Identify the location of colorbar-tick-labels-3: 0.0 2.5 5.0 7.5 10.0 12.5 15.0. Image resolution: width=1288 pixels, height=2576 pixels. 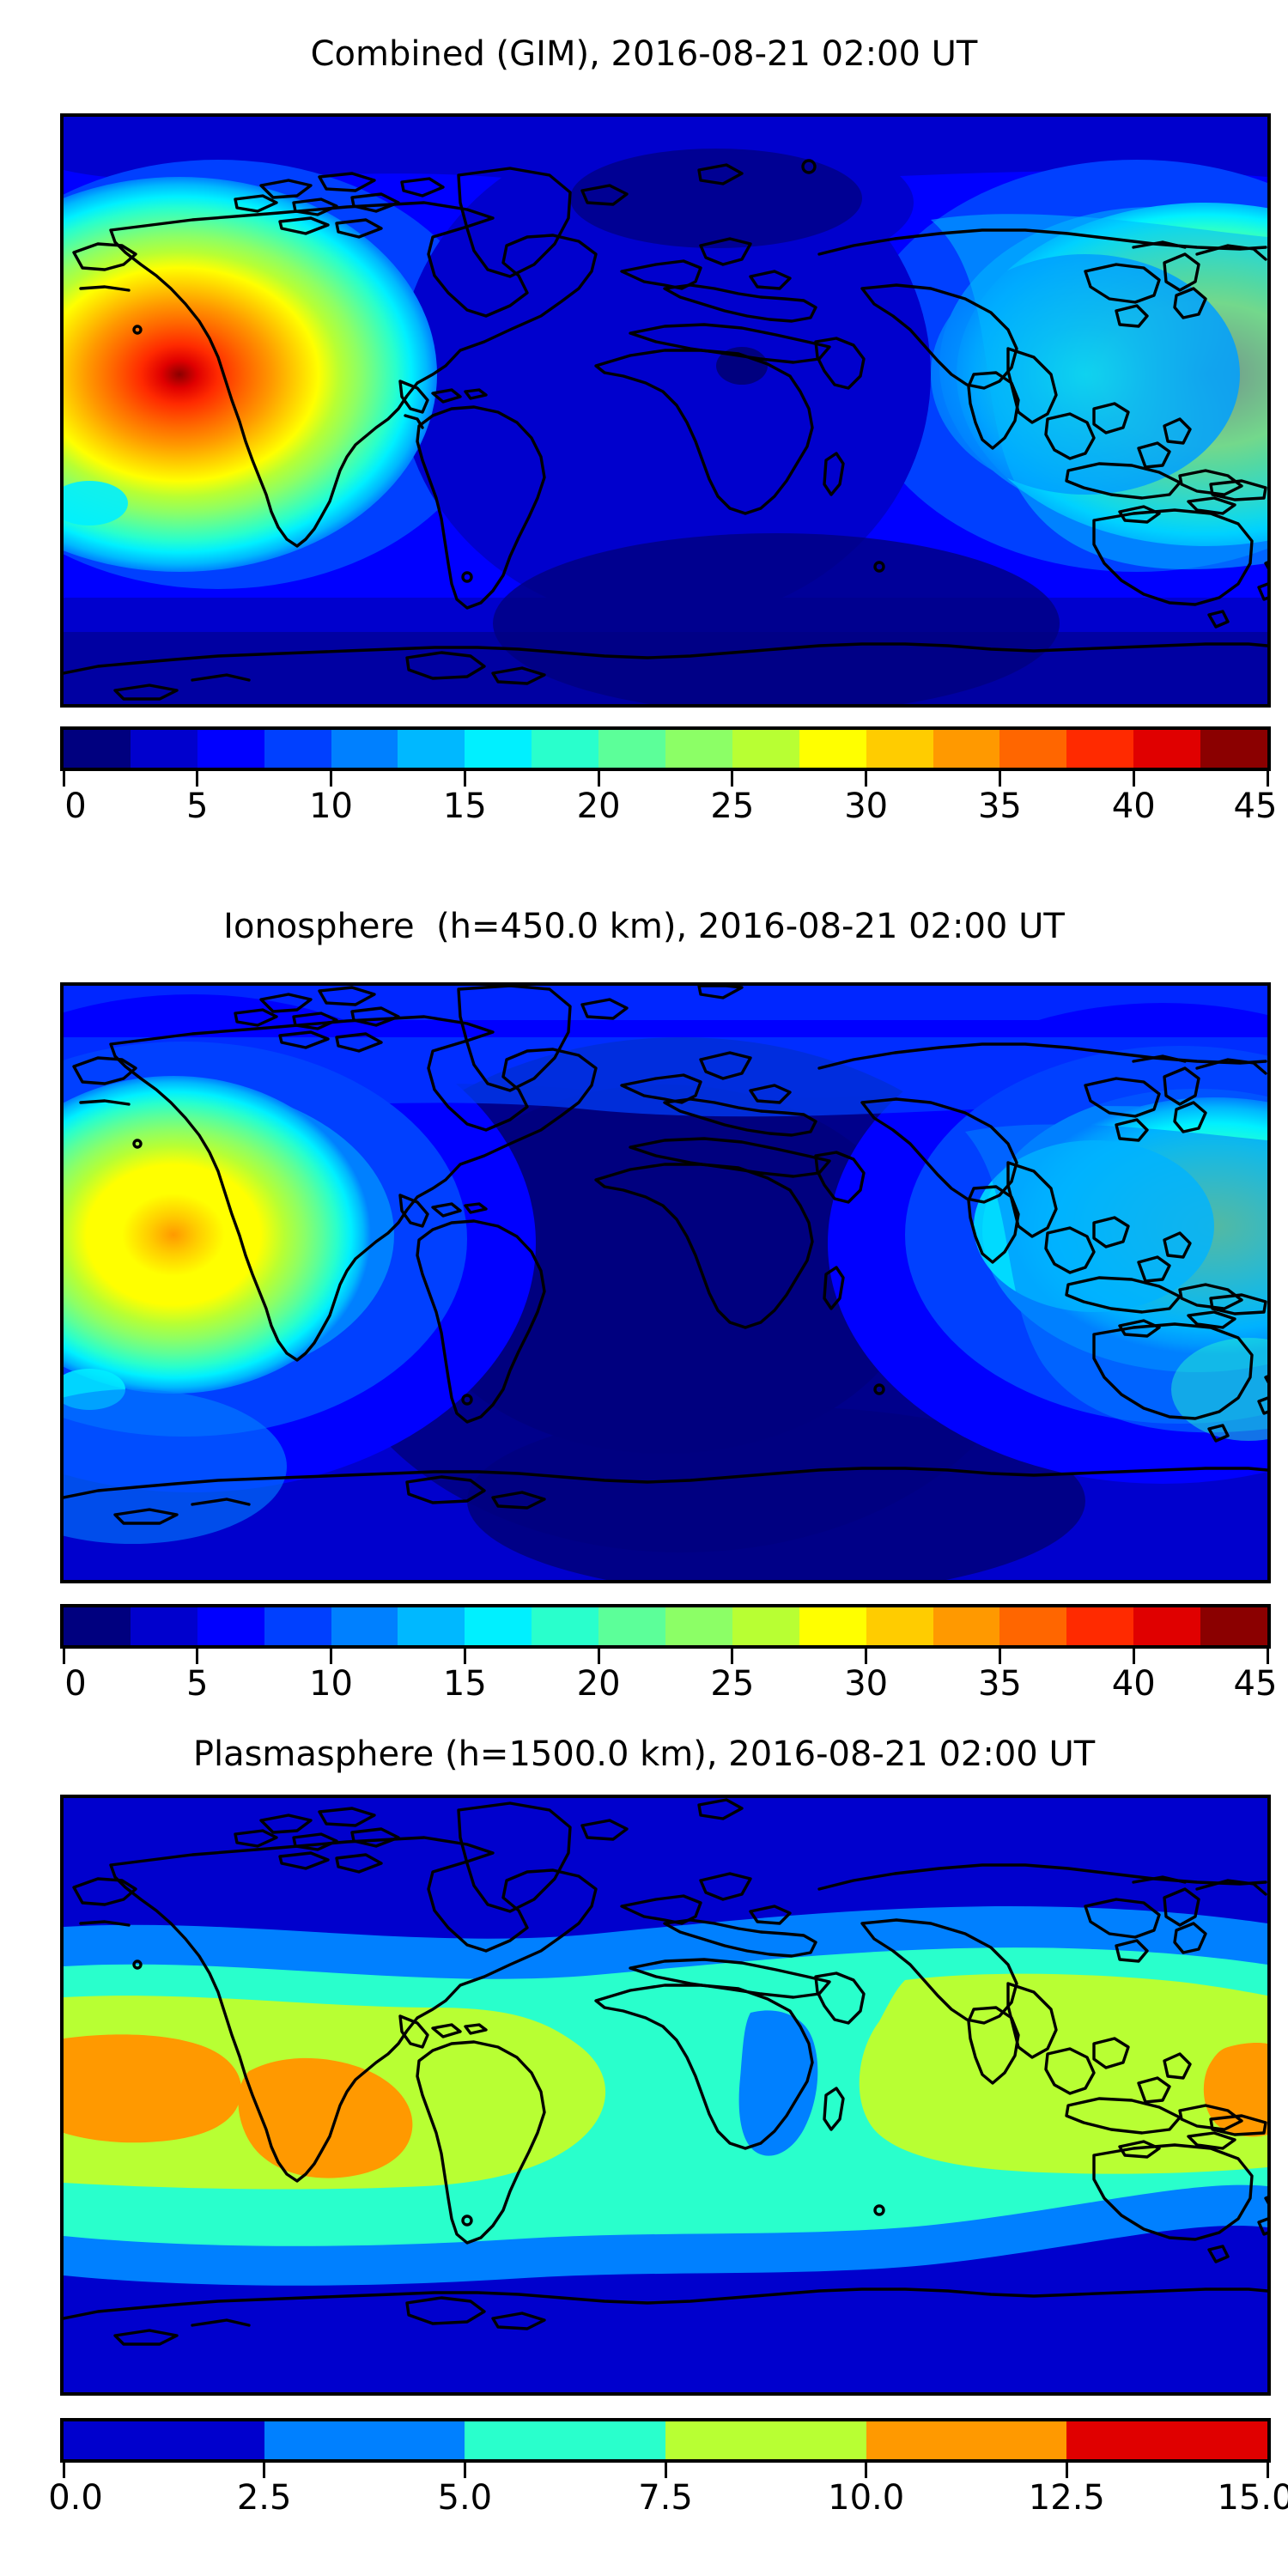
(668, 2498).